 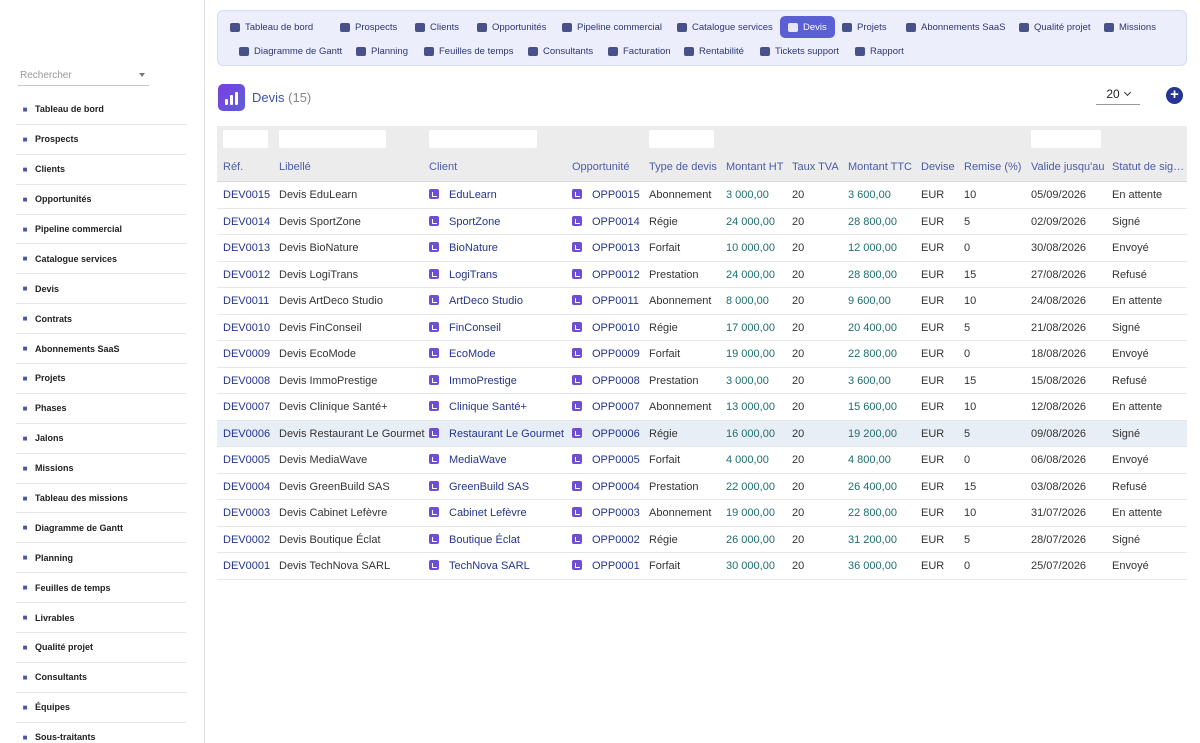 What do you see at coordinates (101, 588) in the screenshot?
I see `sidebar-item: ■ Feuilles de temps` at bounding box center [101, 588].